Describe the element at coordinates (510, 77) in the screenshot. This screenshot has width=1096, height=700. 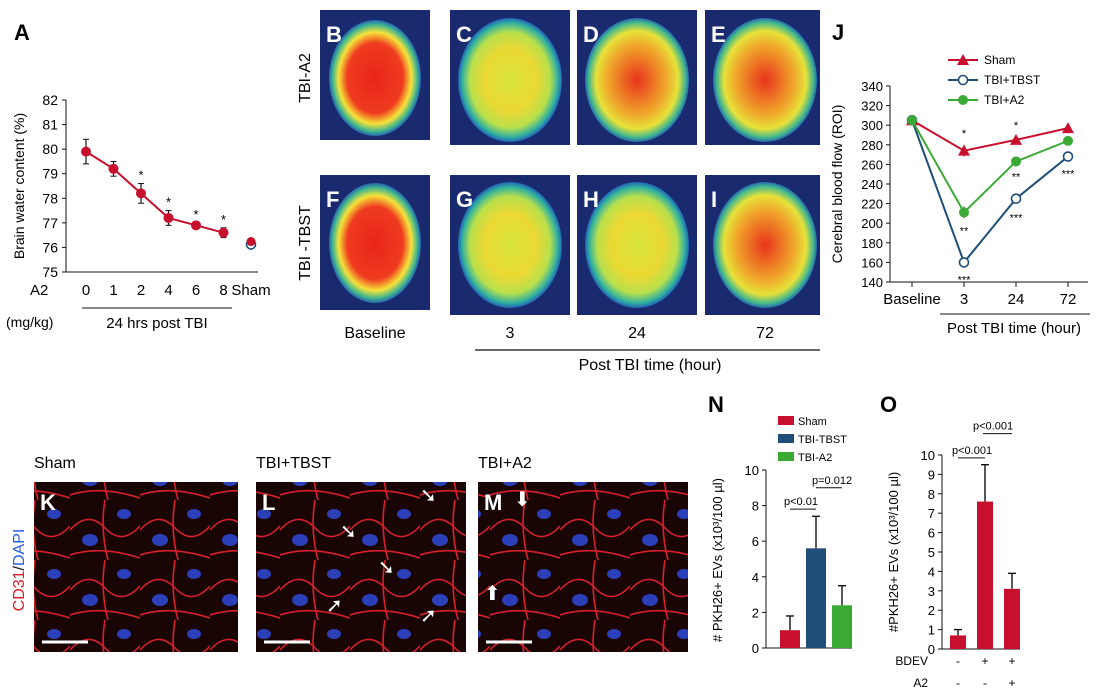
I see `heatmap-c: C` at that location.